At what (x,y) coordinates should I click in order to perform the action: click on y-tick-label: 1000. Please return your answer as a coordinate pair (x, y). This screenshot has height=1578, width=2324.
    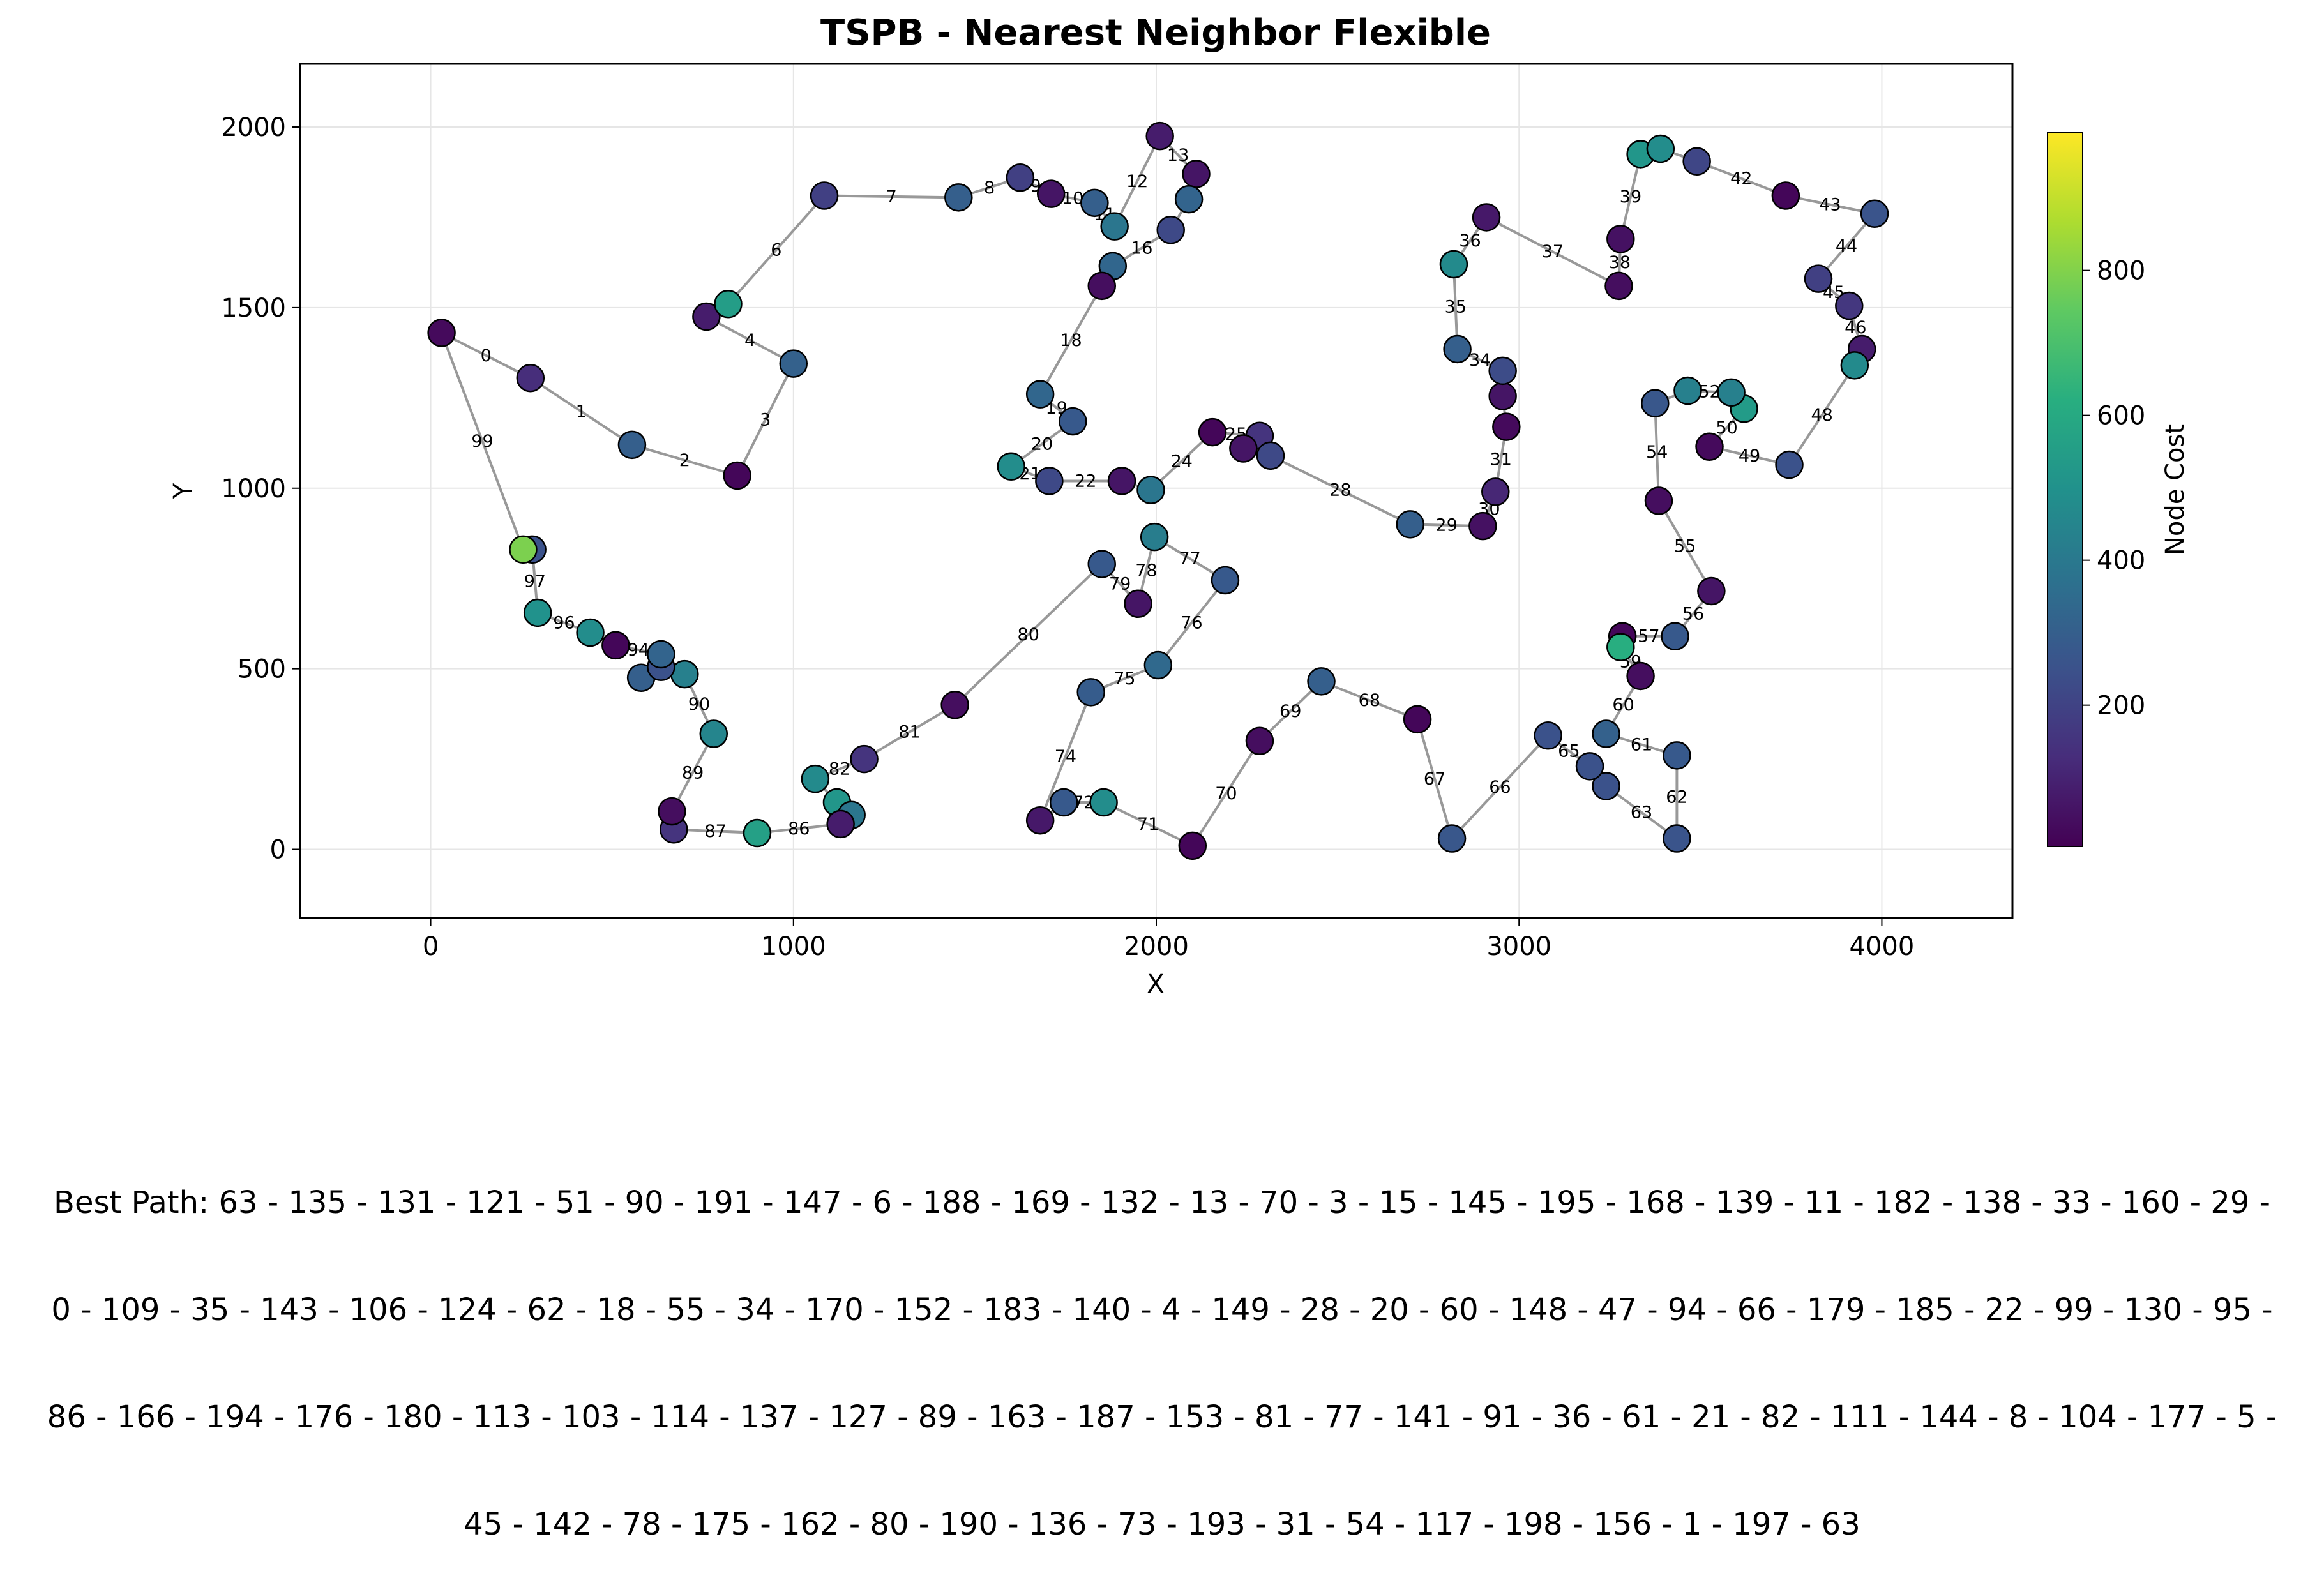
    Looking at the image, I should click on (253, 489).